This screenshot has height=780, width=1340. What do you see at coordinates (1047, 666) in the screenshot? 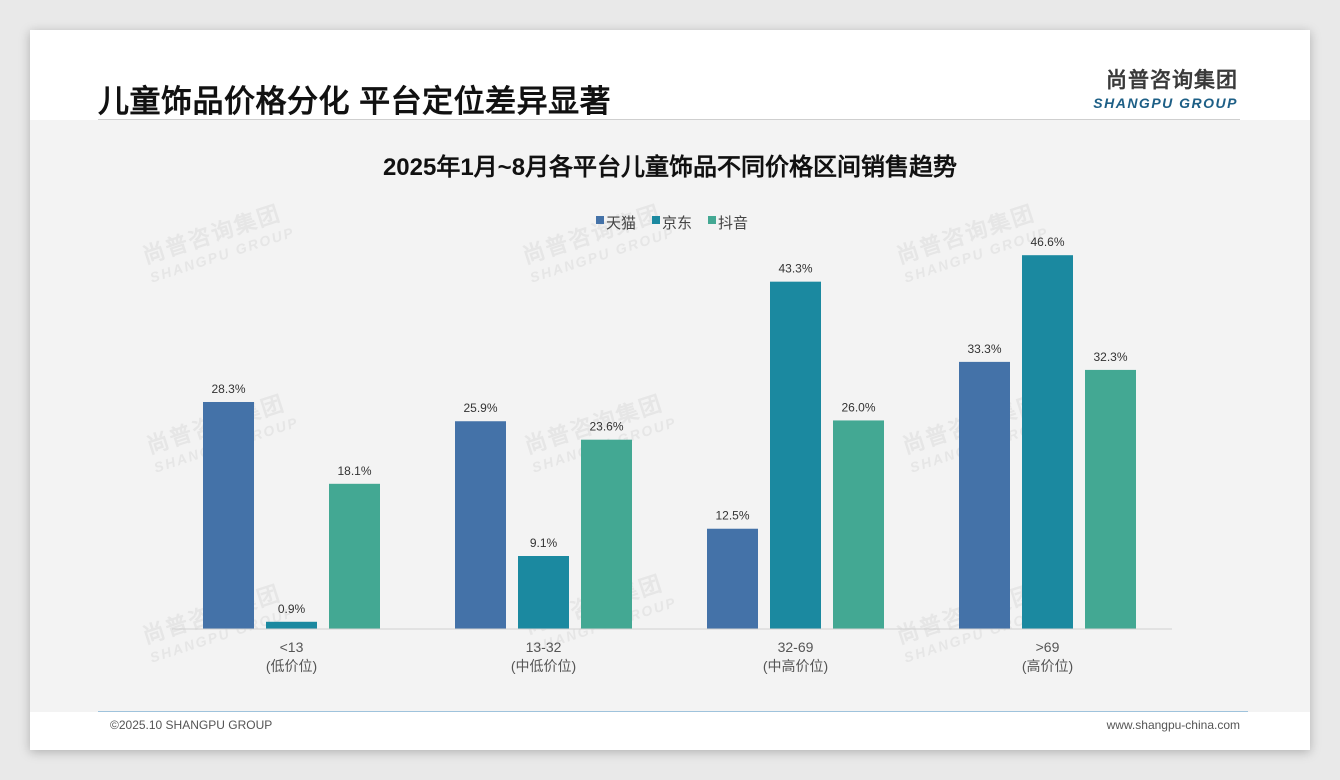
I see `x-tick-sublabel-3: (高价位)` at bounding box center [1047, 666].